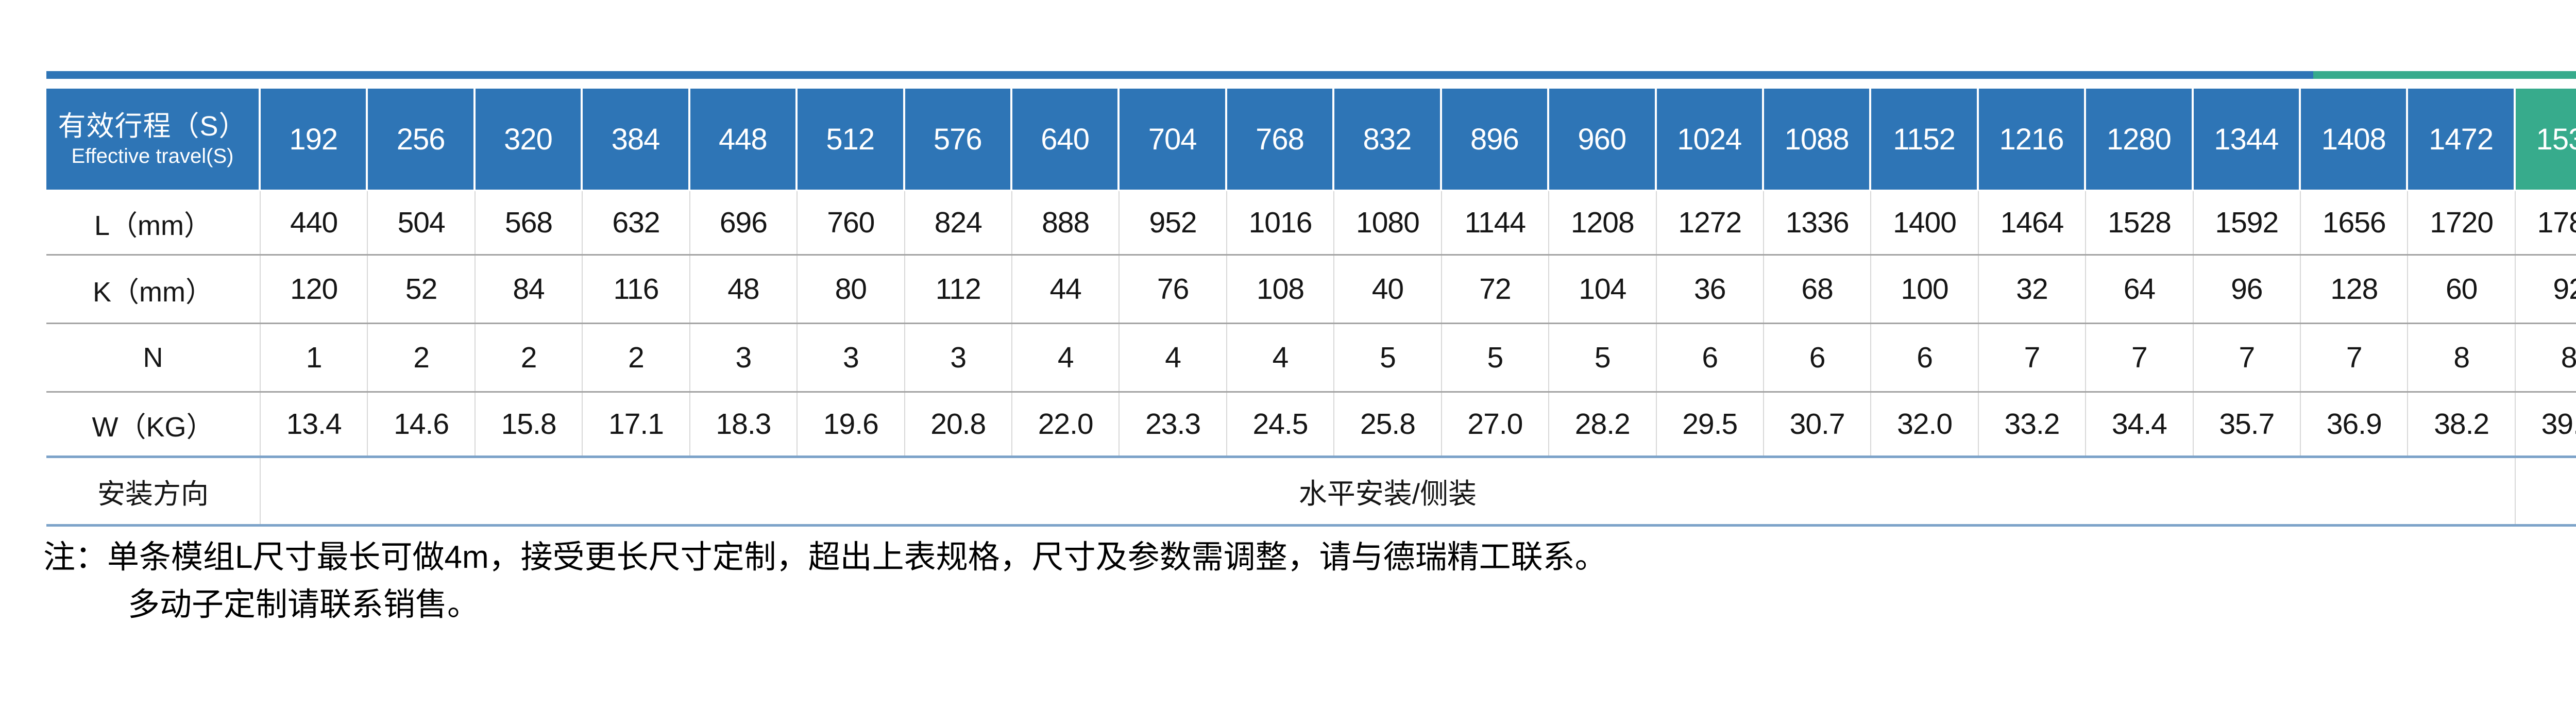  What do you see at coordinates (1281, 289) in the screenshot?
I see `cell-k-mm-768: 108` at bounding box center [1281, 289].